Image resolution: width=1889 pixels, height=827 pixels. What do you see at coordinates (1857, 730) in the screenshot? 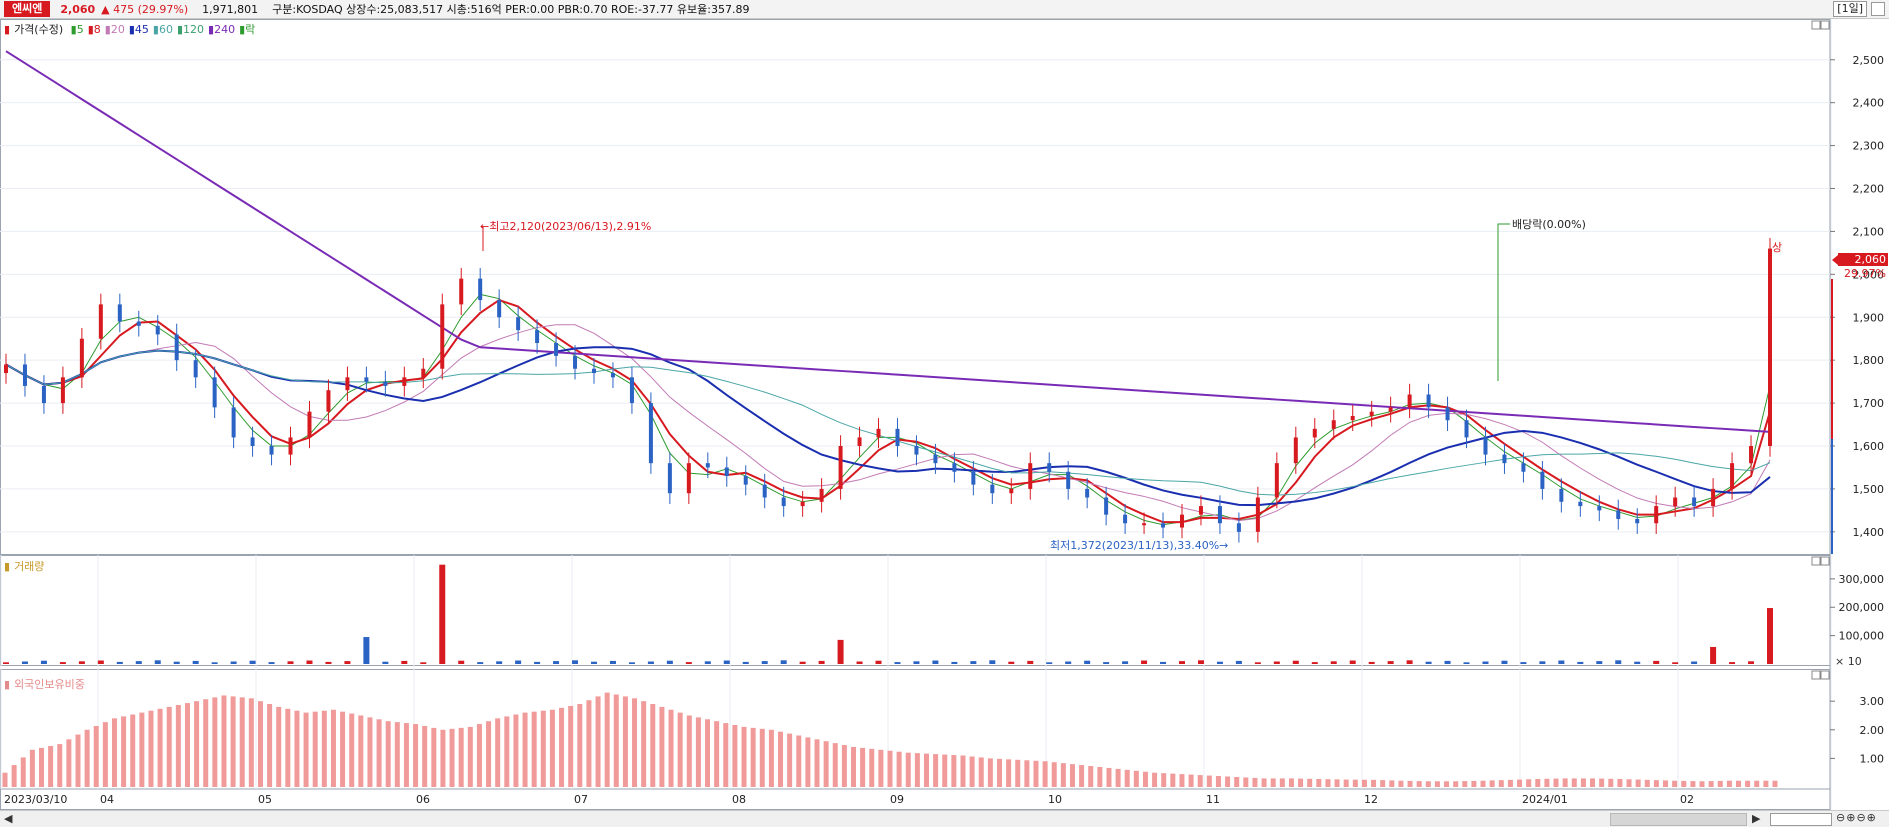
I see `foreign-axis-ticks: 3.00 2.00 1.00` at bounding box center [1857, 730].